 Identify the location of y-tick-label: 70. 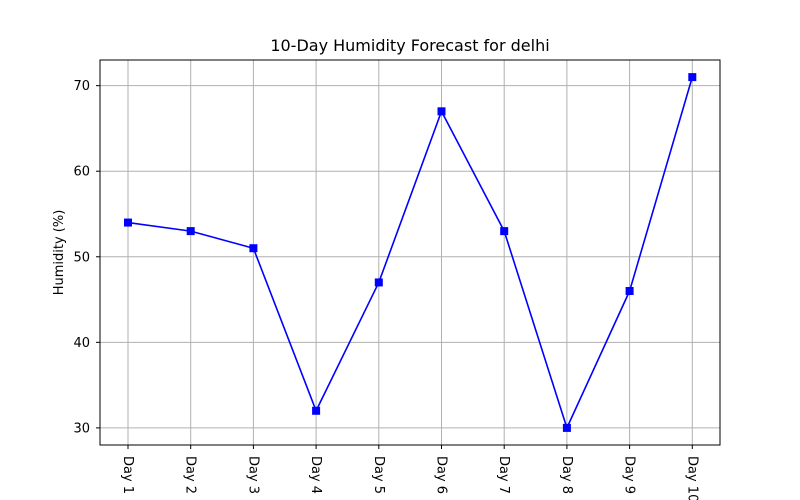
(81, 86).